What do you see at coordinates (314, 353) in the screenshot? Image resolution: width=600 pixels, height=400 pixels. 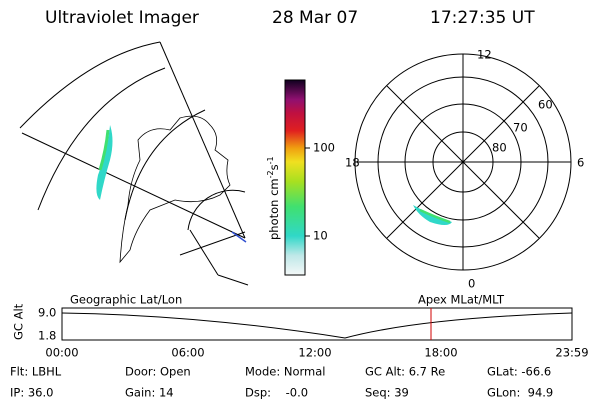 I see `x-tick-label: 12:00` at bounding box center [314, 353].